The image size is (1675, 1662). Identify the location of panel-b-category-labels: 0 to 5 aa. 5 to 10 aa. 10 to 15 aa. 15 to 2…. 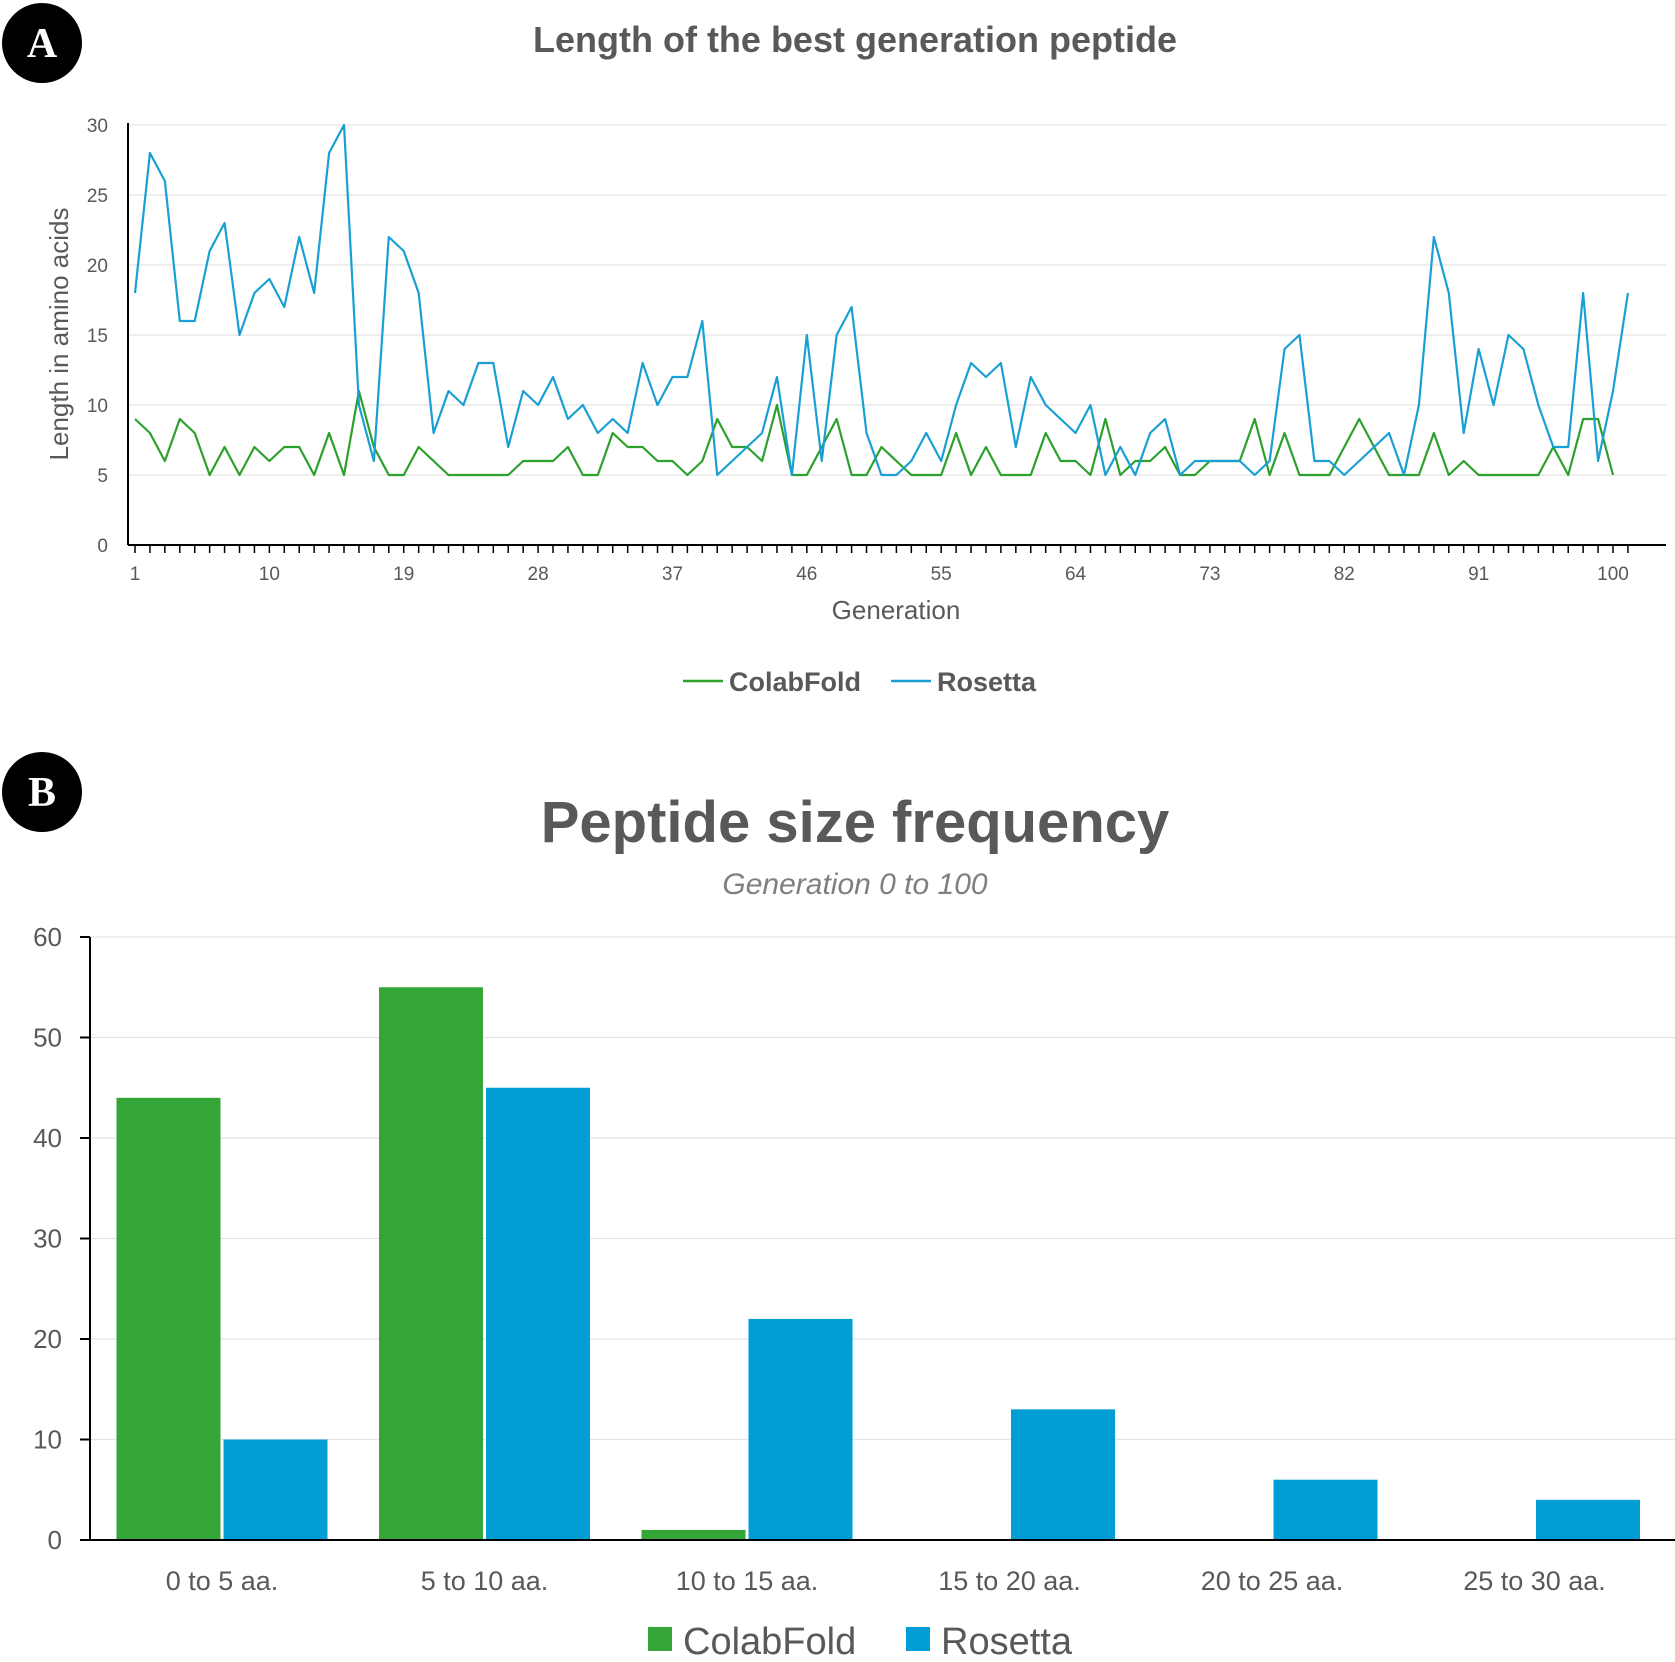
(886, 1581).